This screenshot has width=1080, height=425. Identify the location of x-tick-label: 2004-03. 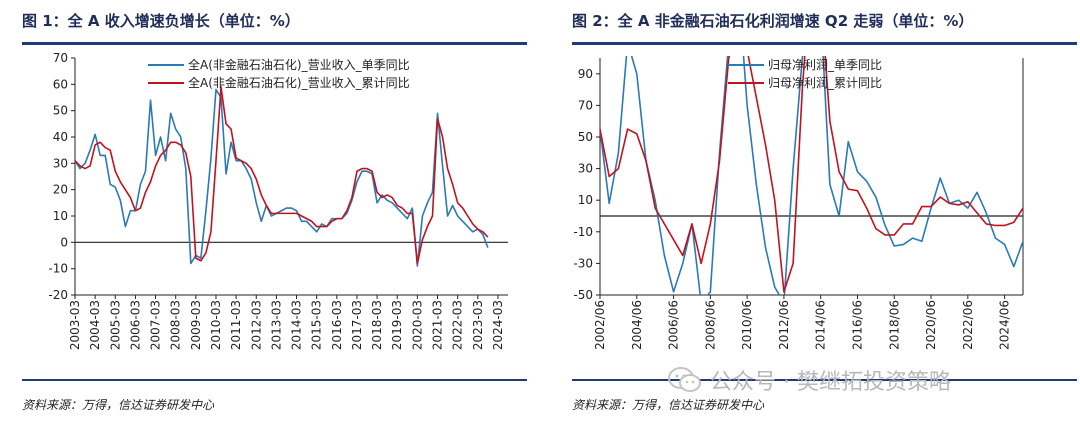
(95, 325).